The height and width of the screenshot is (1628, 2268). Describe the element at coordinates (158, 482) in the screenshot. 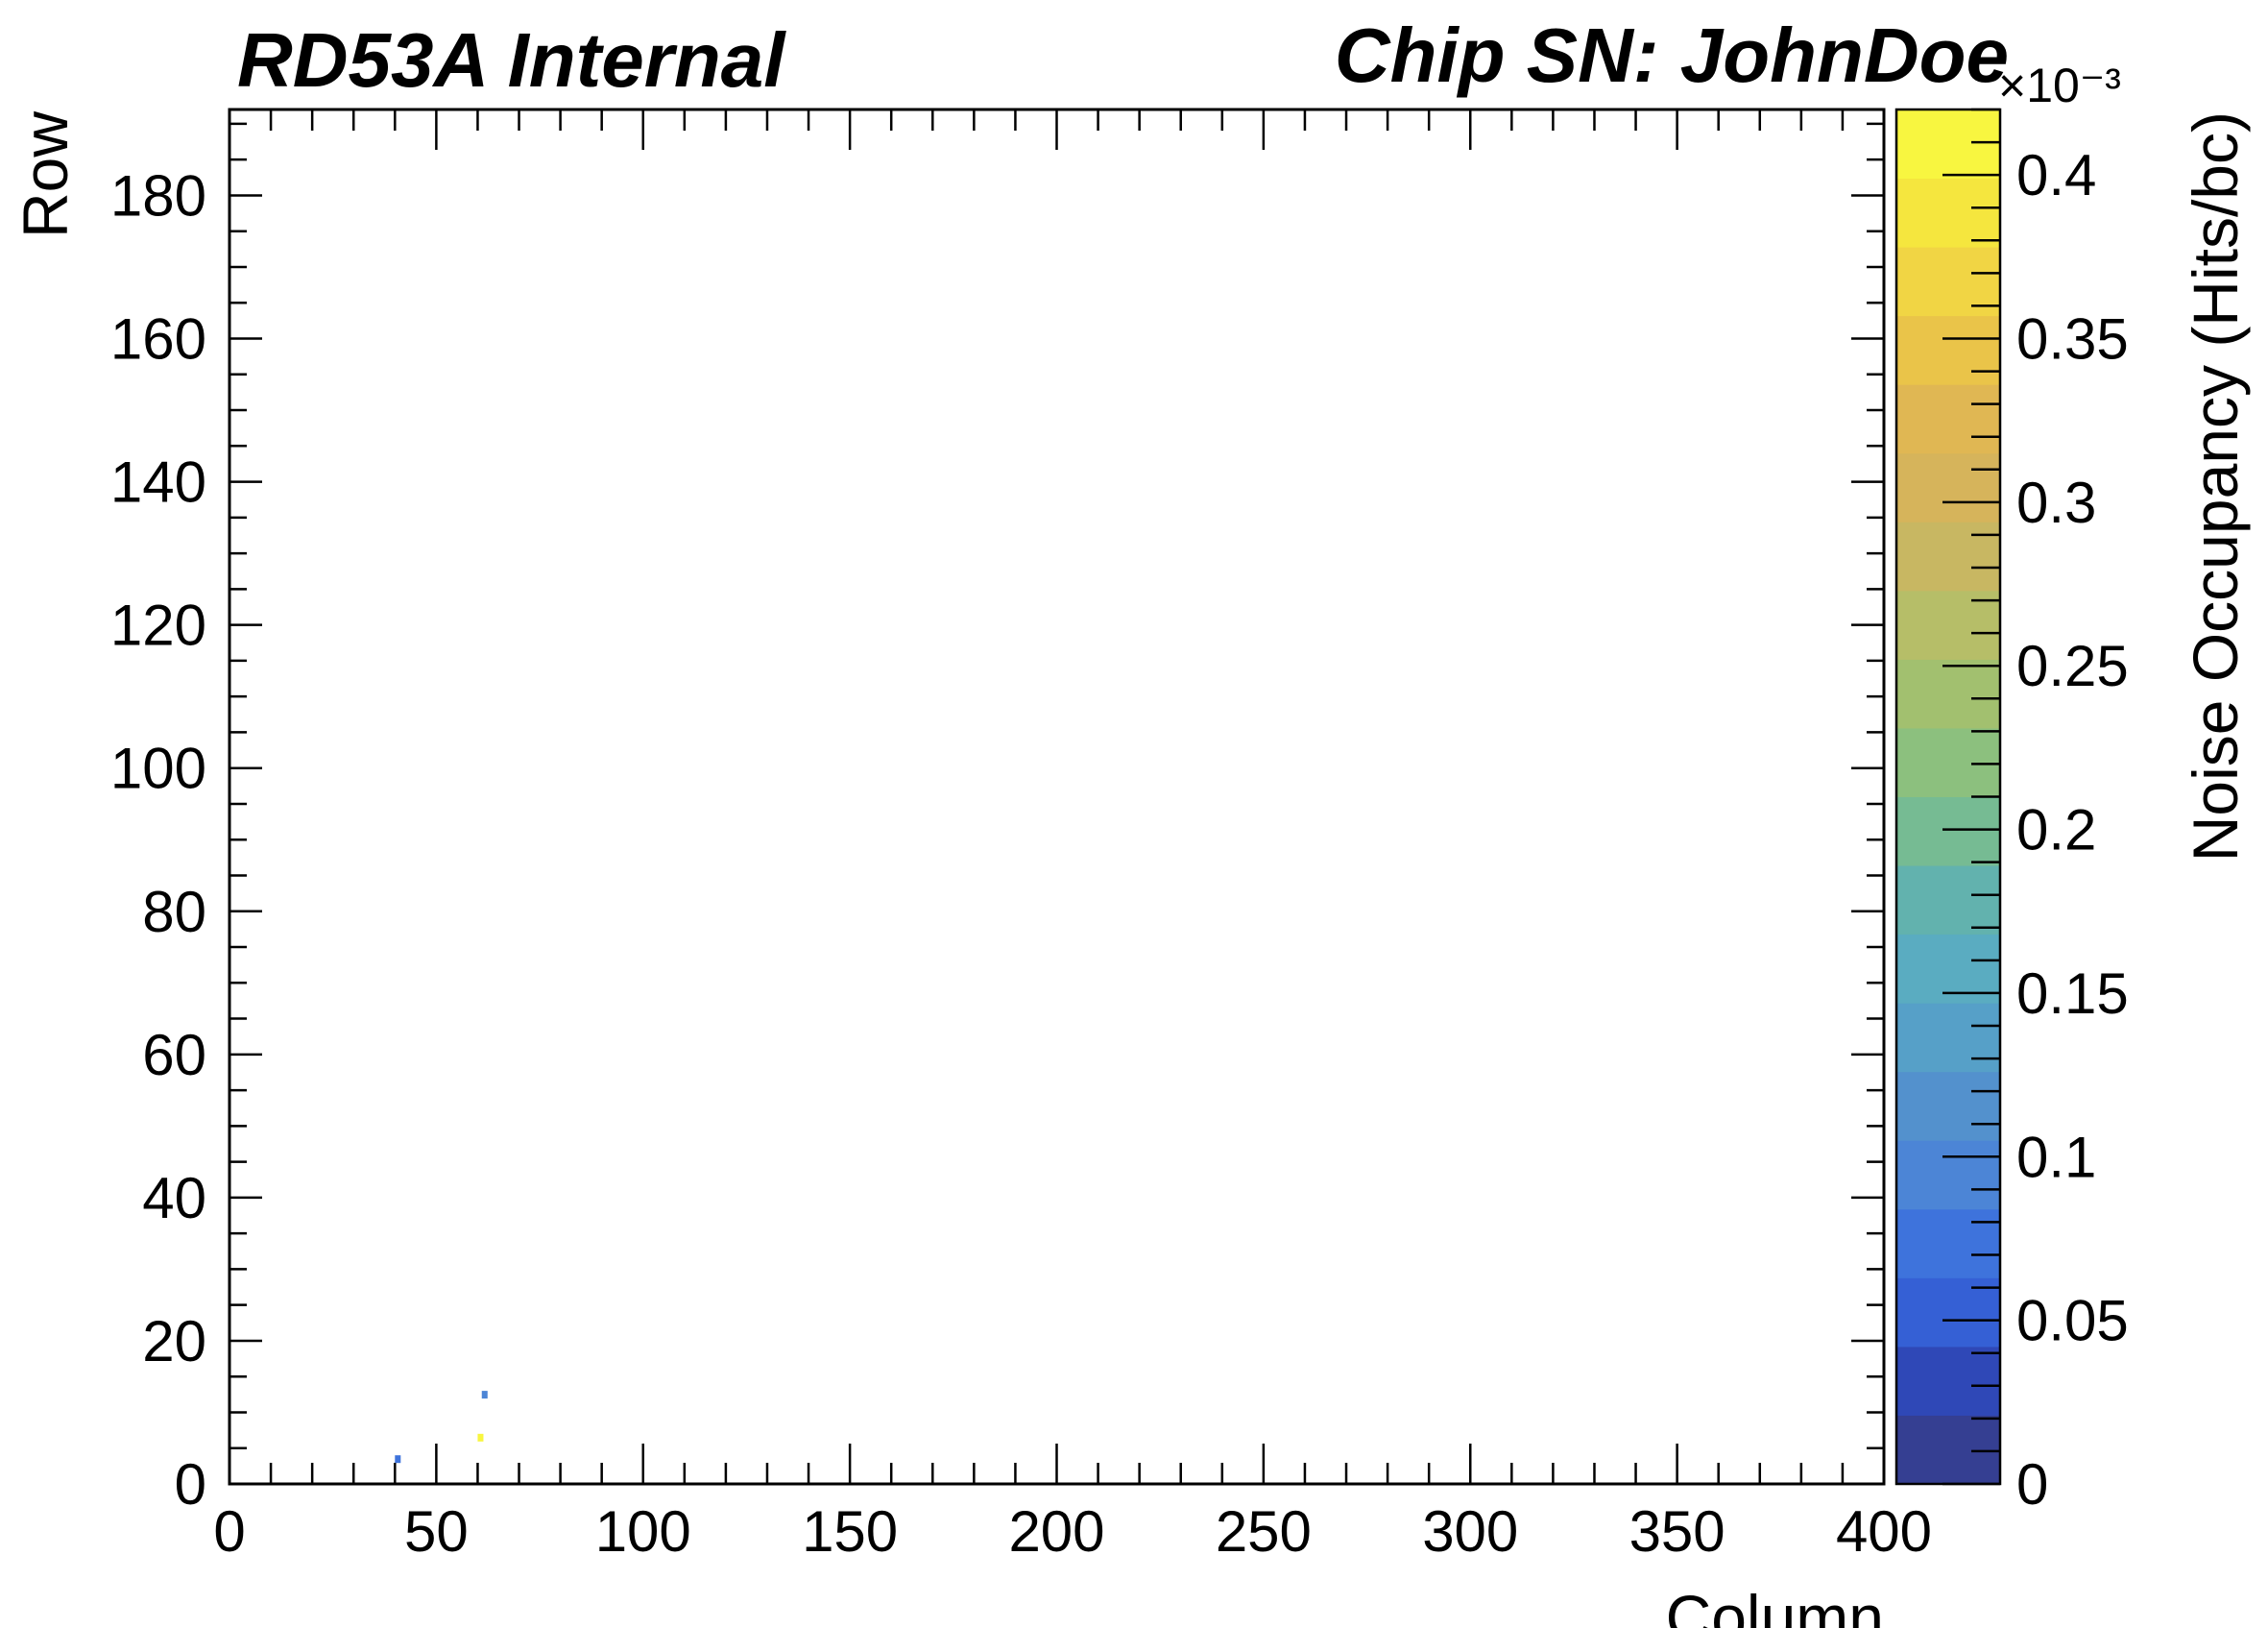

I see `y-tick-label: 140` at that location.